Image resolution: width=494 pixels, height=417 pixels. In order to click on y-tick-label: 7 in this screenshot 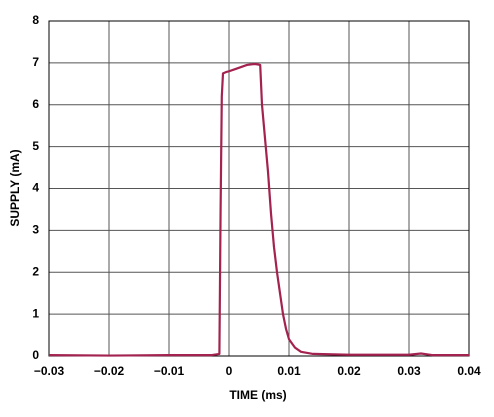, I will do `click(35, 62)`.